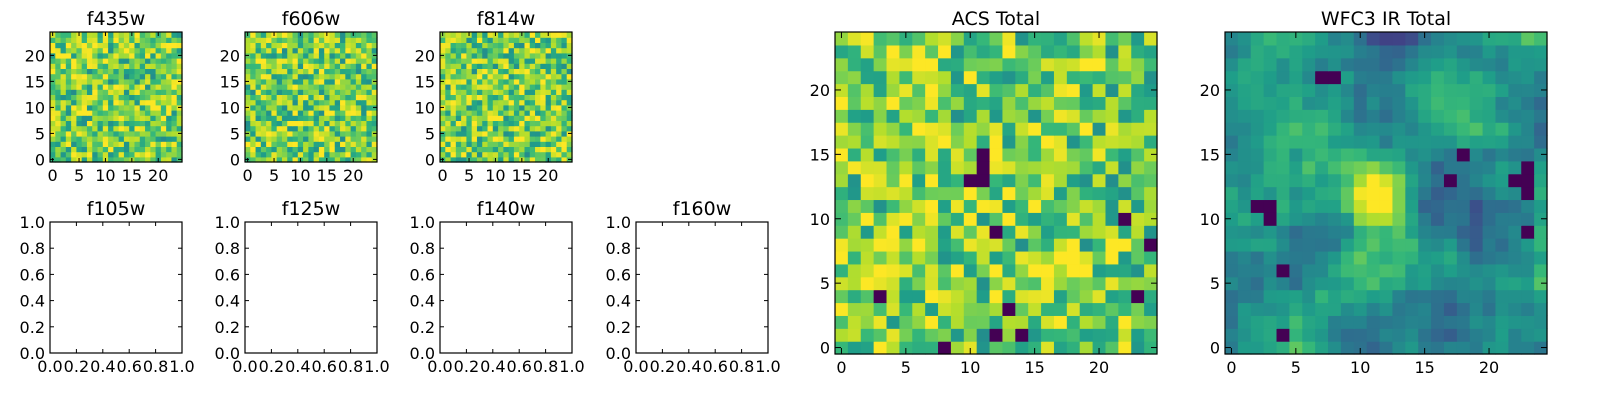 This screenshot has height=400, width=1600. What do you see at coordinates (128, 366) in the screenshot?
I see `x-tick-label: 0.6` at bounding box center [128, 366].